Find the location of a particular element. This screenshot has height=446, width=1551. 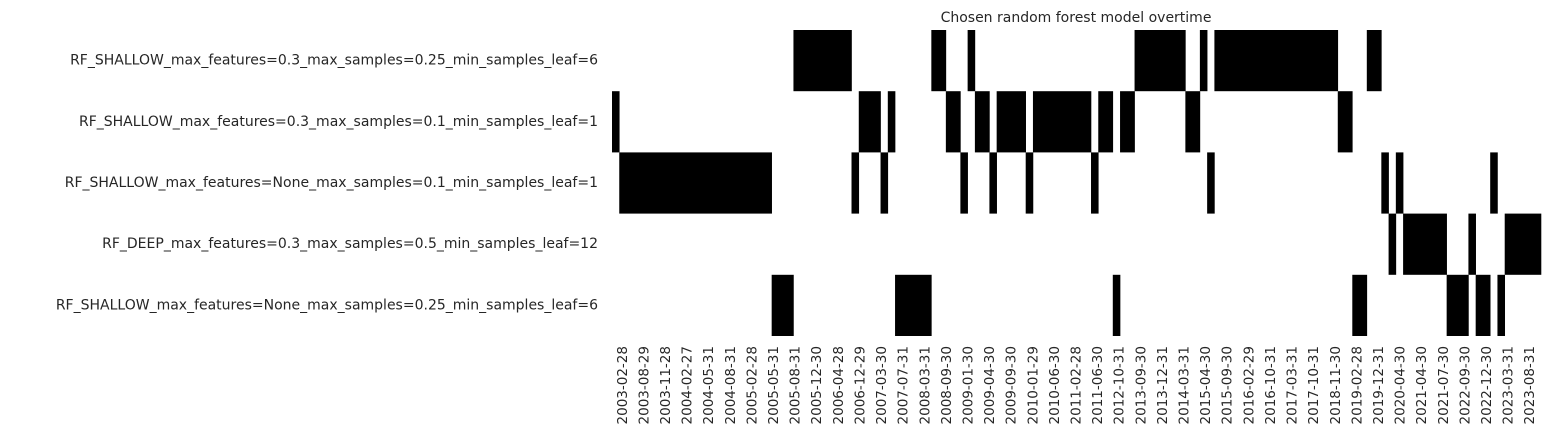

x-tick-label: 2009-01-30 is located at coordinates (968, 385).